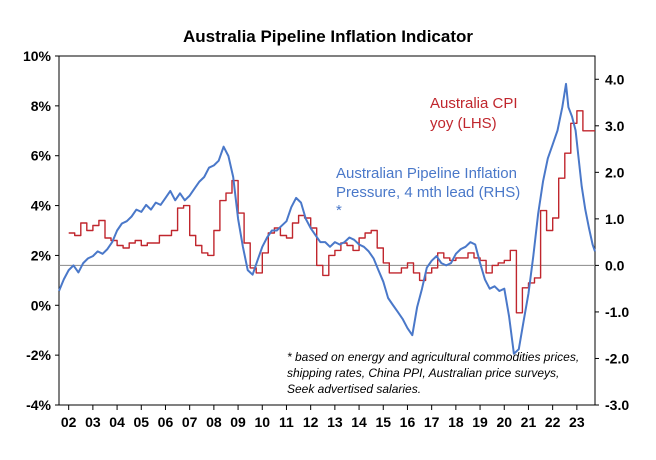  Describe the element at coordinates (432, 422) in the screenshot. I see `x-tick-label: 17` at that location.